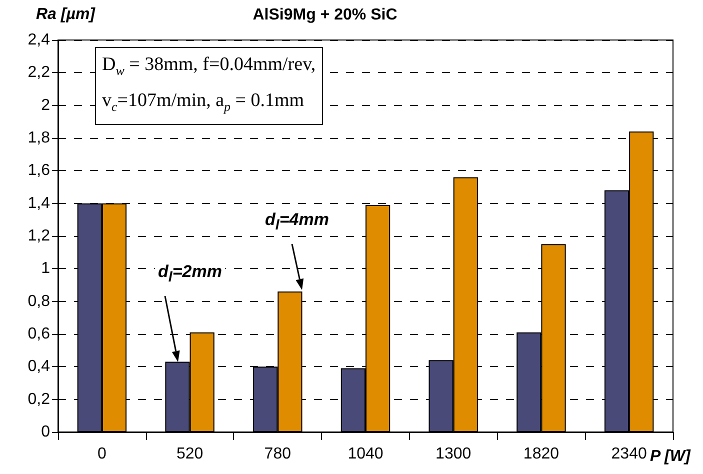  I want to click on x-tick-label: 520, so click(190, 454).